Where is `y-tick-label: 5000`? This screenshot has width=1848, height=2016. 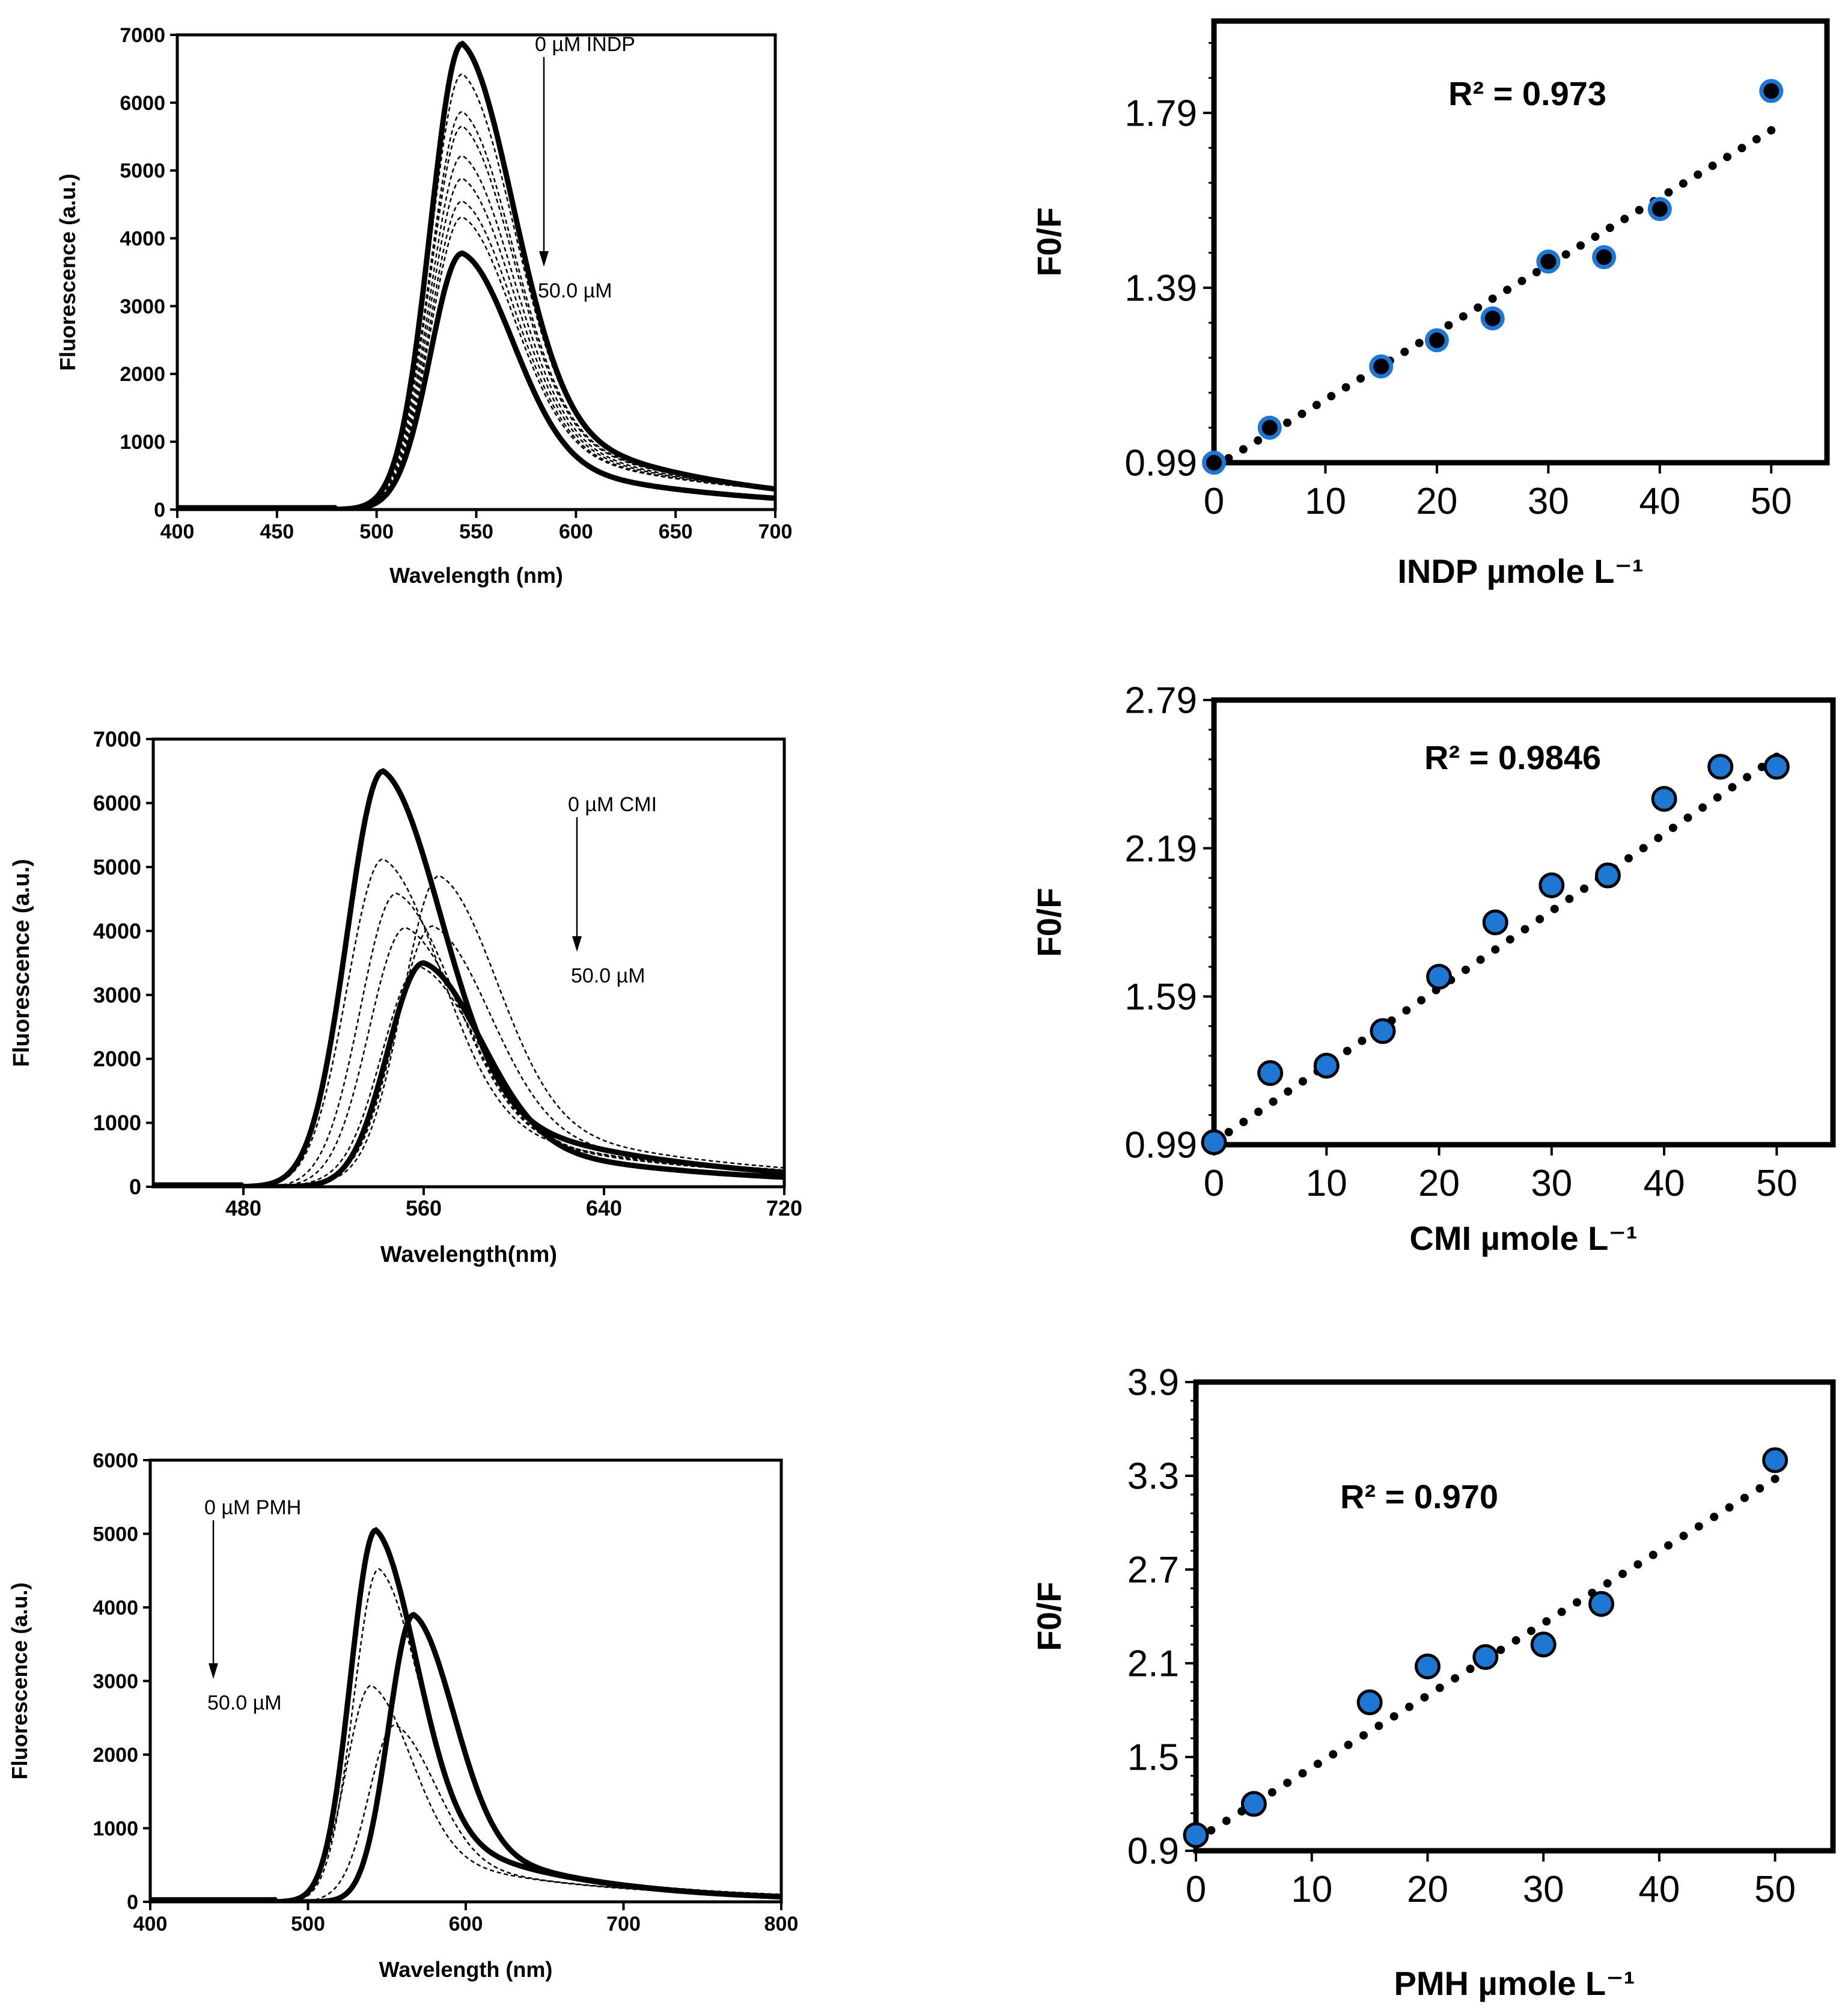 y-tick-label: 5000 is located at coordinates (142, 171).